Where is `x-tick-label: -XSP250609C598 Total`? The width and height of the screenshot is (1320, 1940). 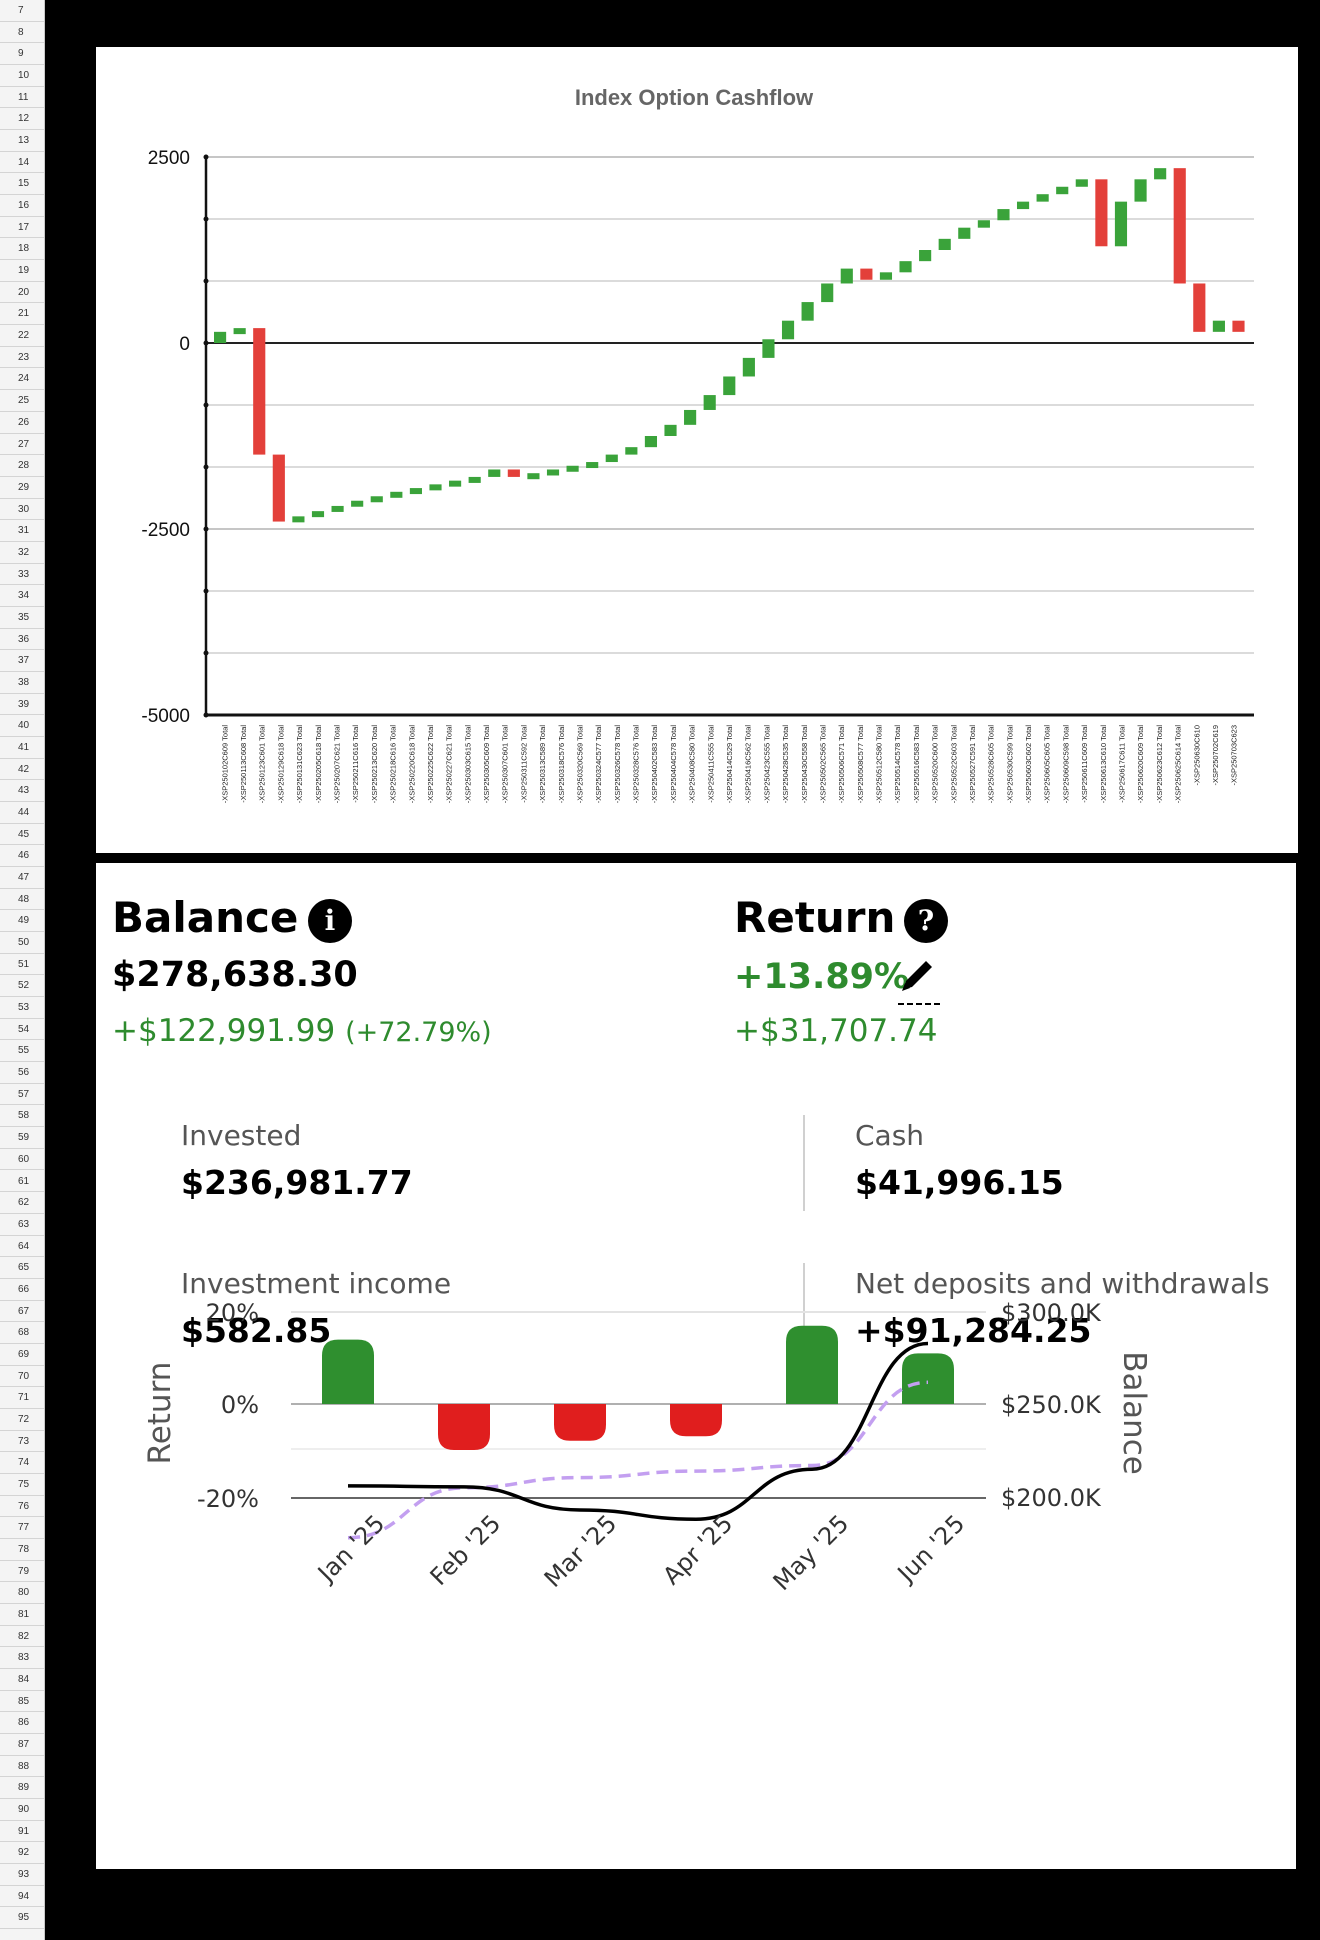 x-tick-label: -XSP250609C598 Total is located at coordinates (1065, 764).